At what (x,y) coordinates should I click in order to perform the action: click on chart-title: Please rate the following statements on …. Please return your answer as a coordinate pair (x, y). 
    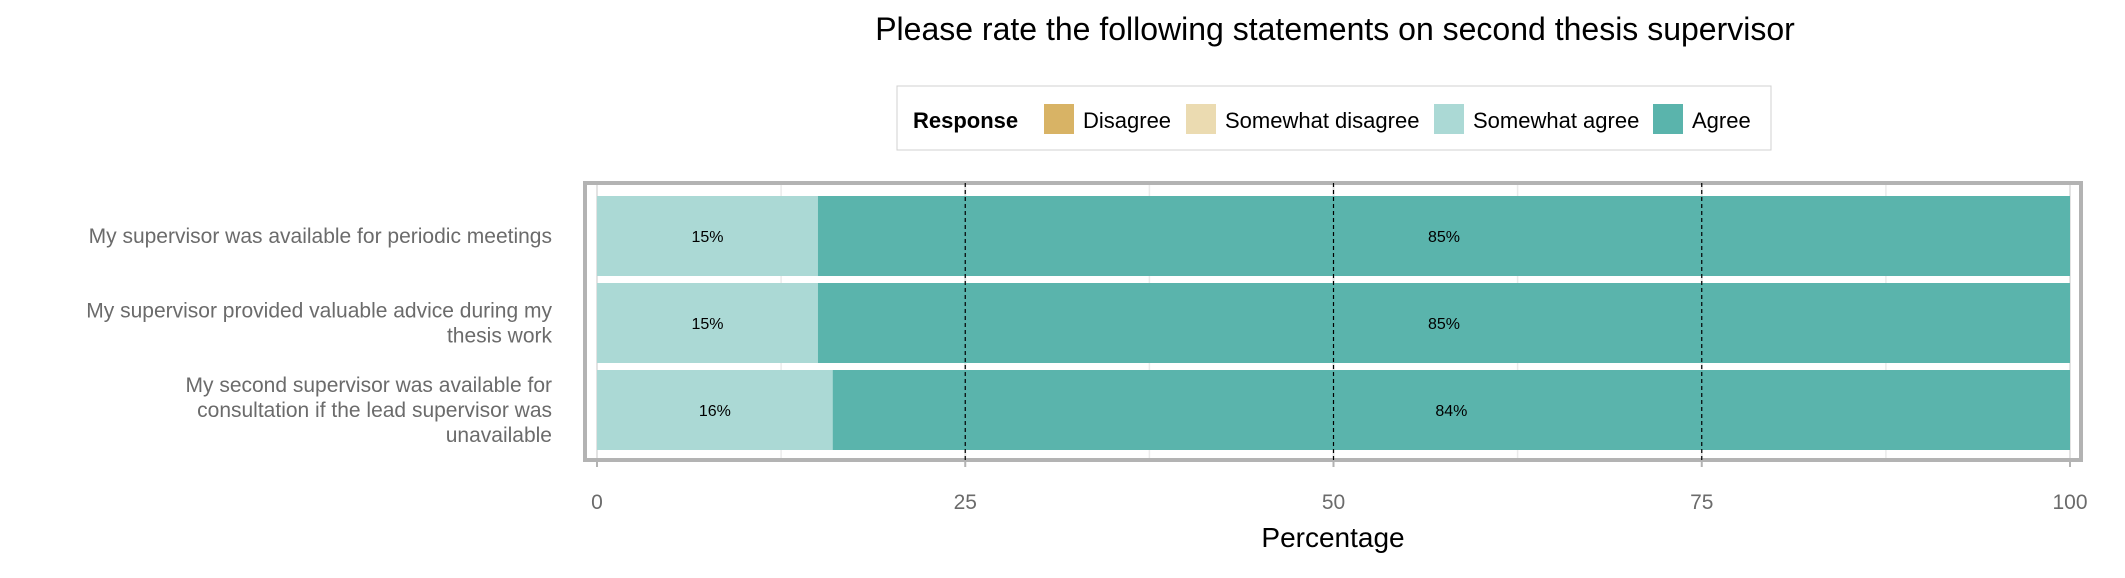
    Looking at the image, I should click on (1335, 29).